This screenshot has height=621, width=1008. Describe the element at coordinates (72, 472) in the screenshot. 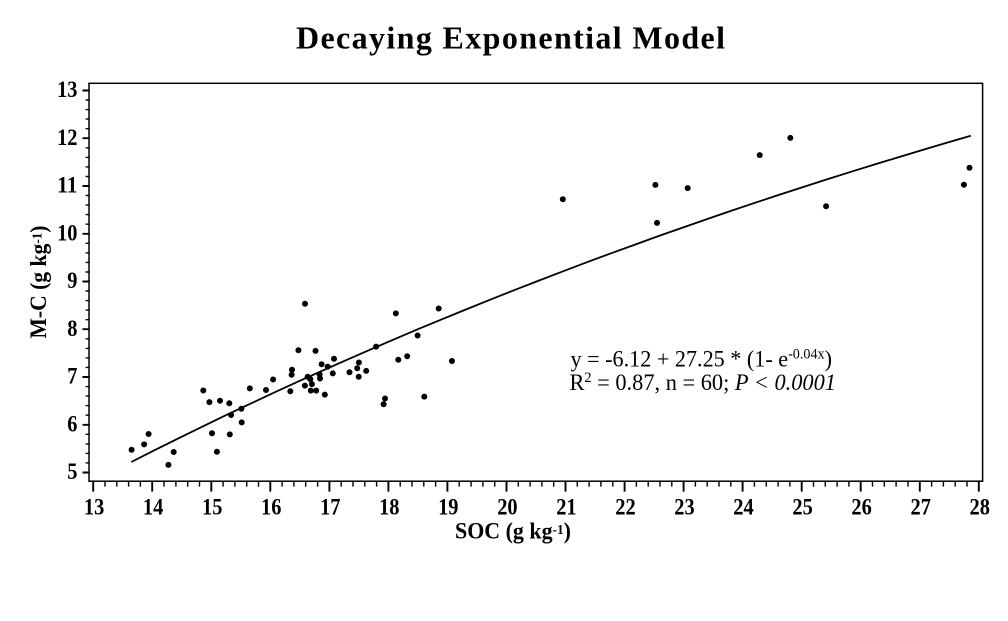

I see `svg-text: 5` at that location.